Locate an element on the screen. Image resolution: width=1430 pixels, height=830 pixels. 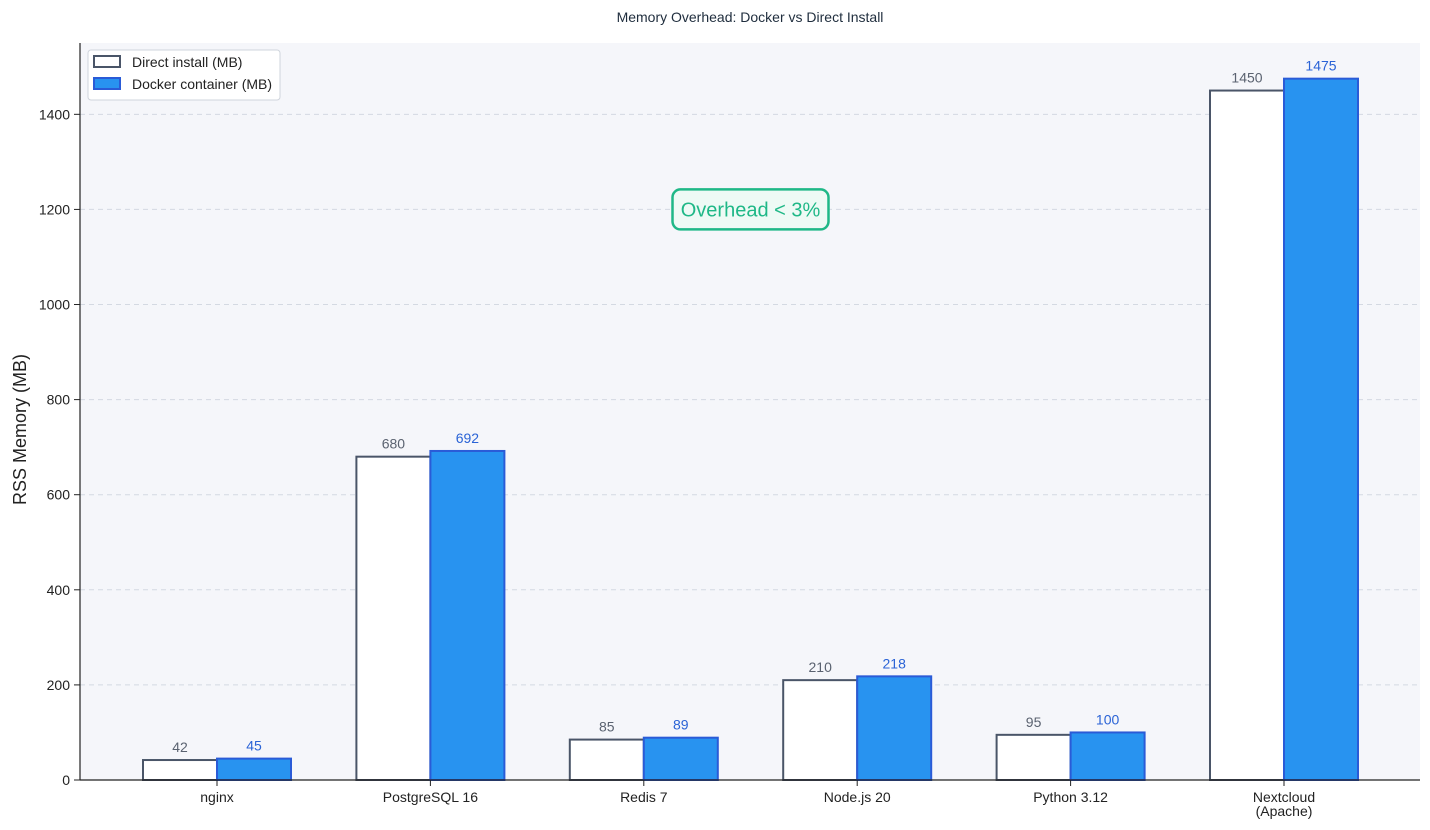
data-label: 1450 is located at coordinates (1246, 78).